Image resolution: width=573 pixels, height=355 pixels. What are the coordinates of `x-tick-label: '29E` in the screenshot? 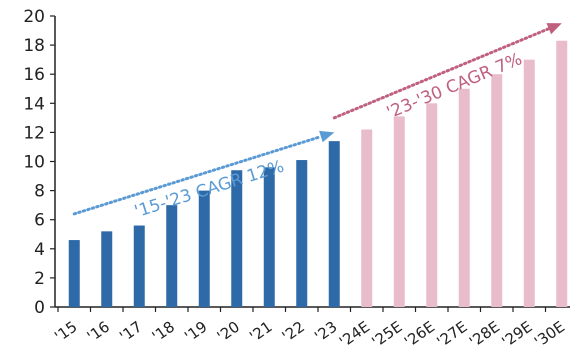 It's located at (516, 334).